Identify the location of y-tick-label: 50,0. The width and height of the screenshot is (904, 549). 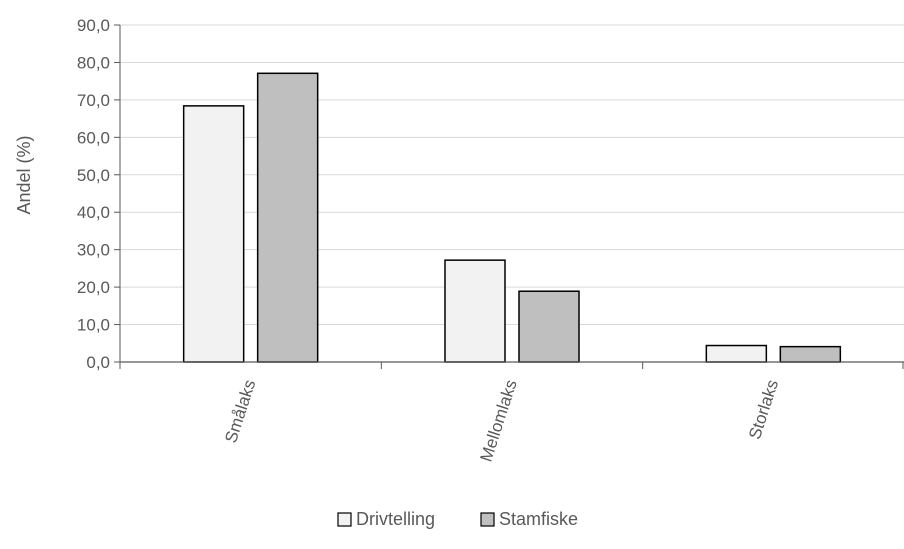
(93, 175).